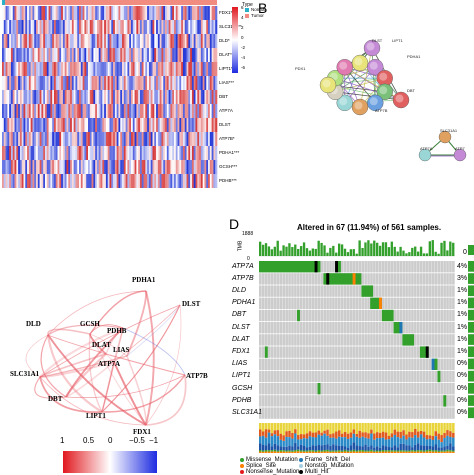  Describe the element at coordinates (242, 7) in the screenshot. I see `colorbar-tick: 6` at that location.